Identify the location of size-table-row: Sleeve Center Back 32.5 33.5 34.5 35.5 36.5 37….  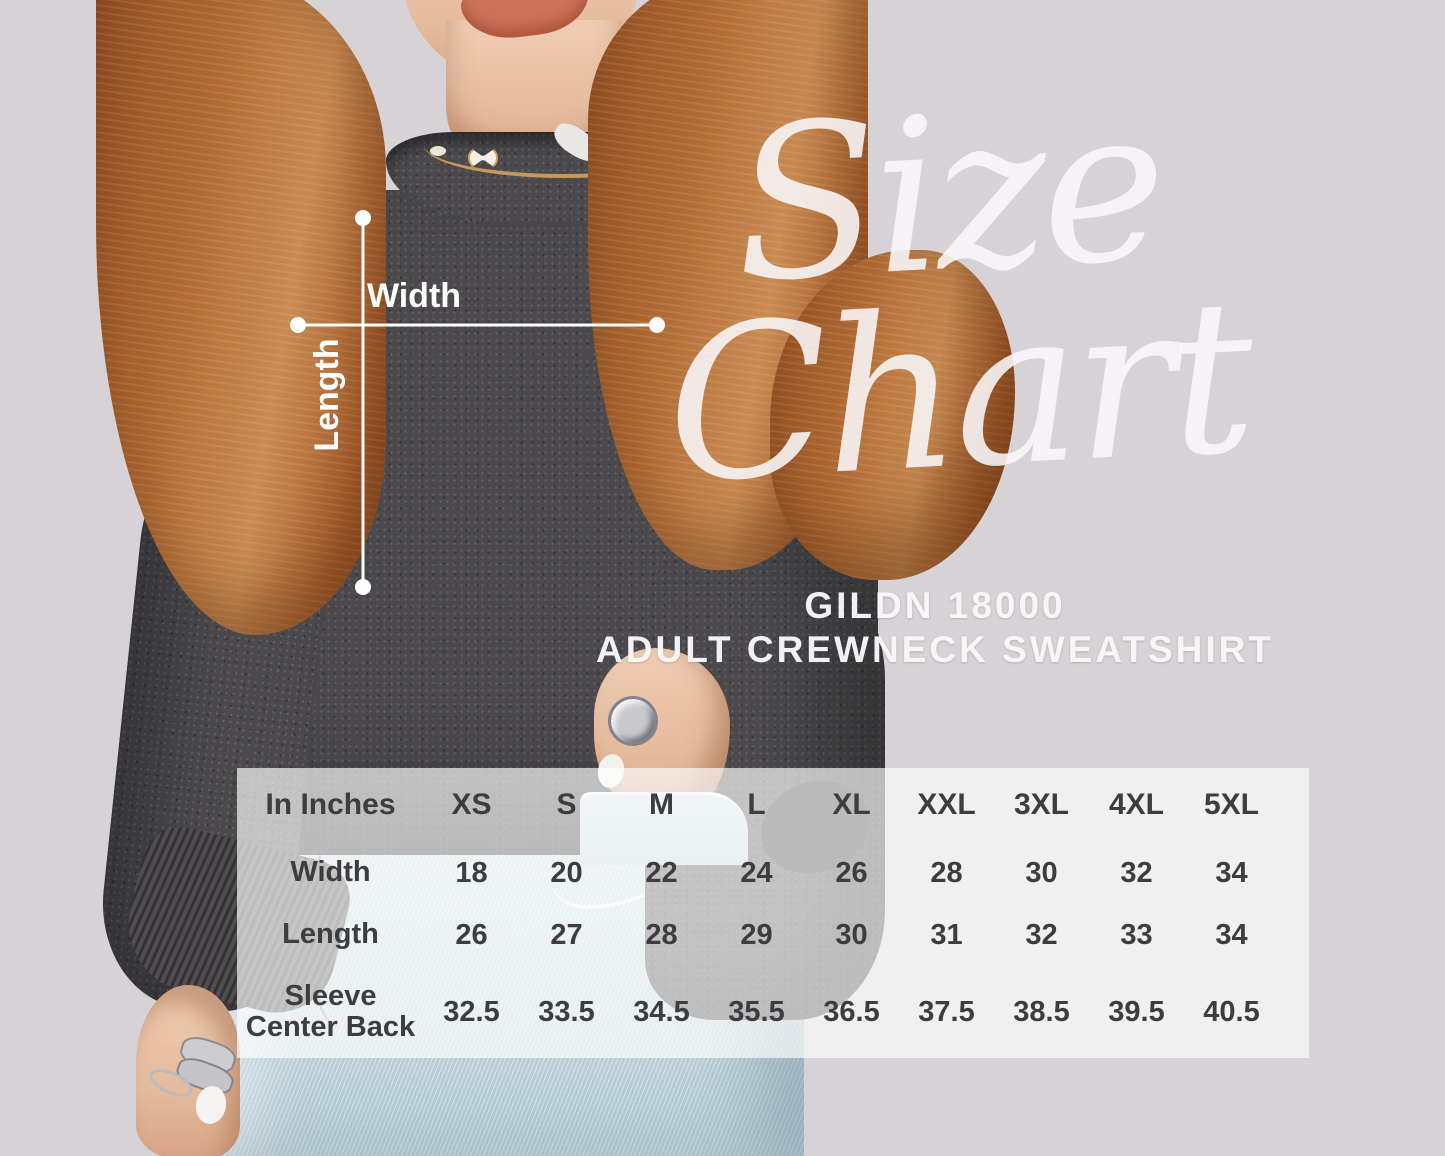
(773, 1012).